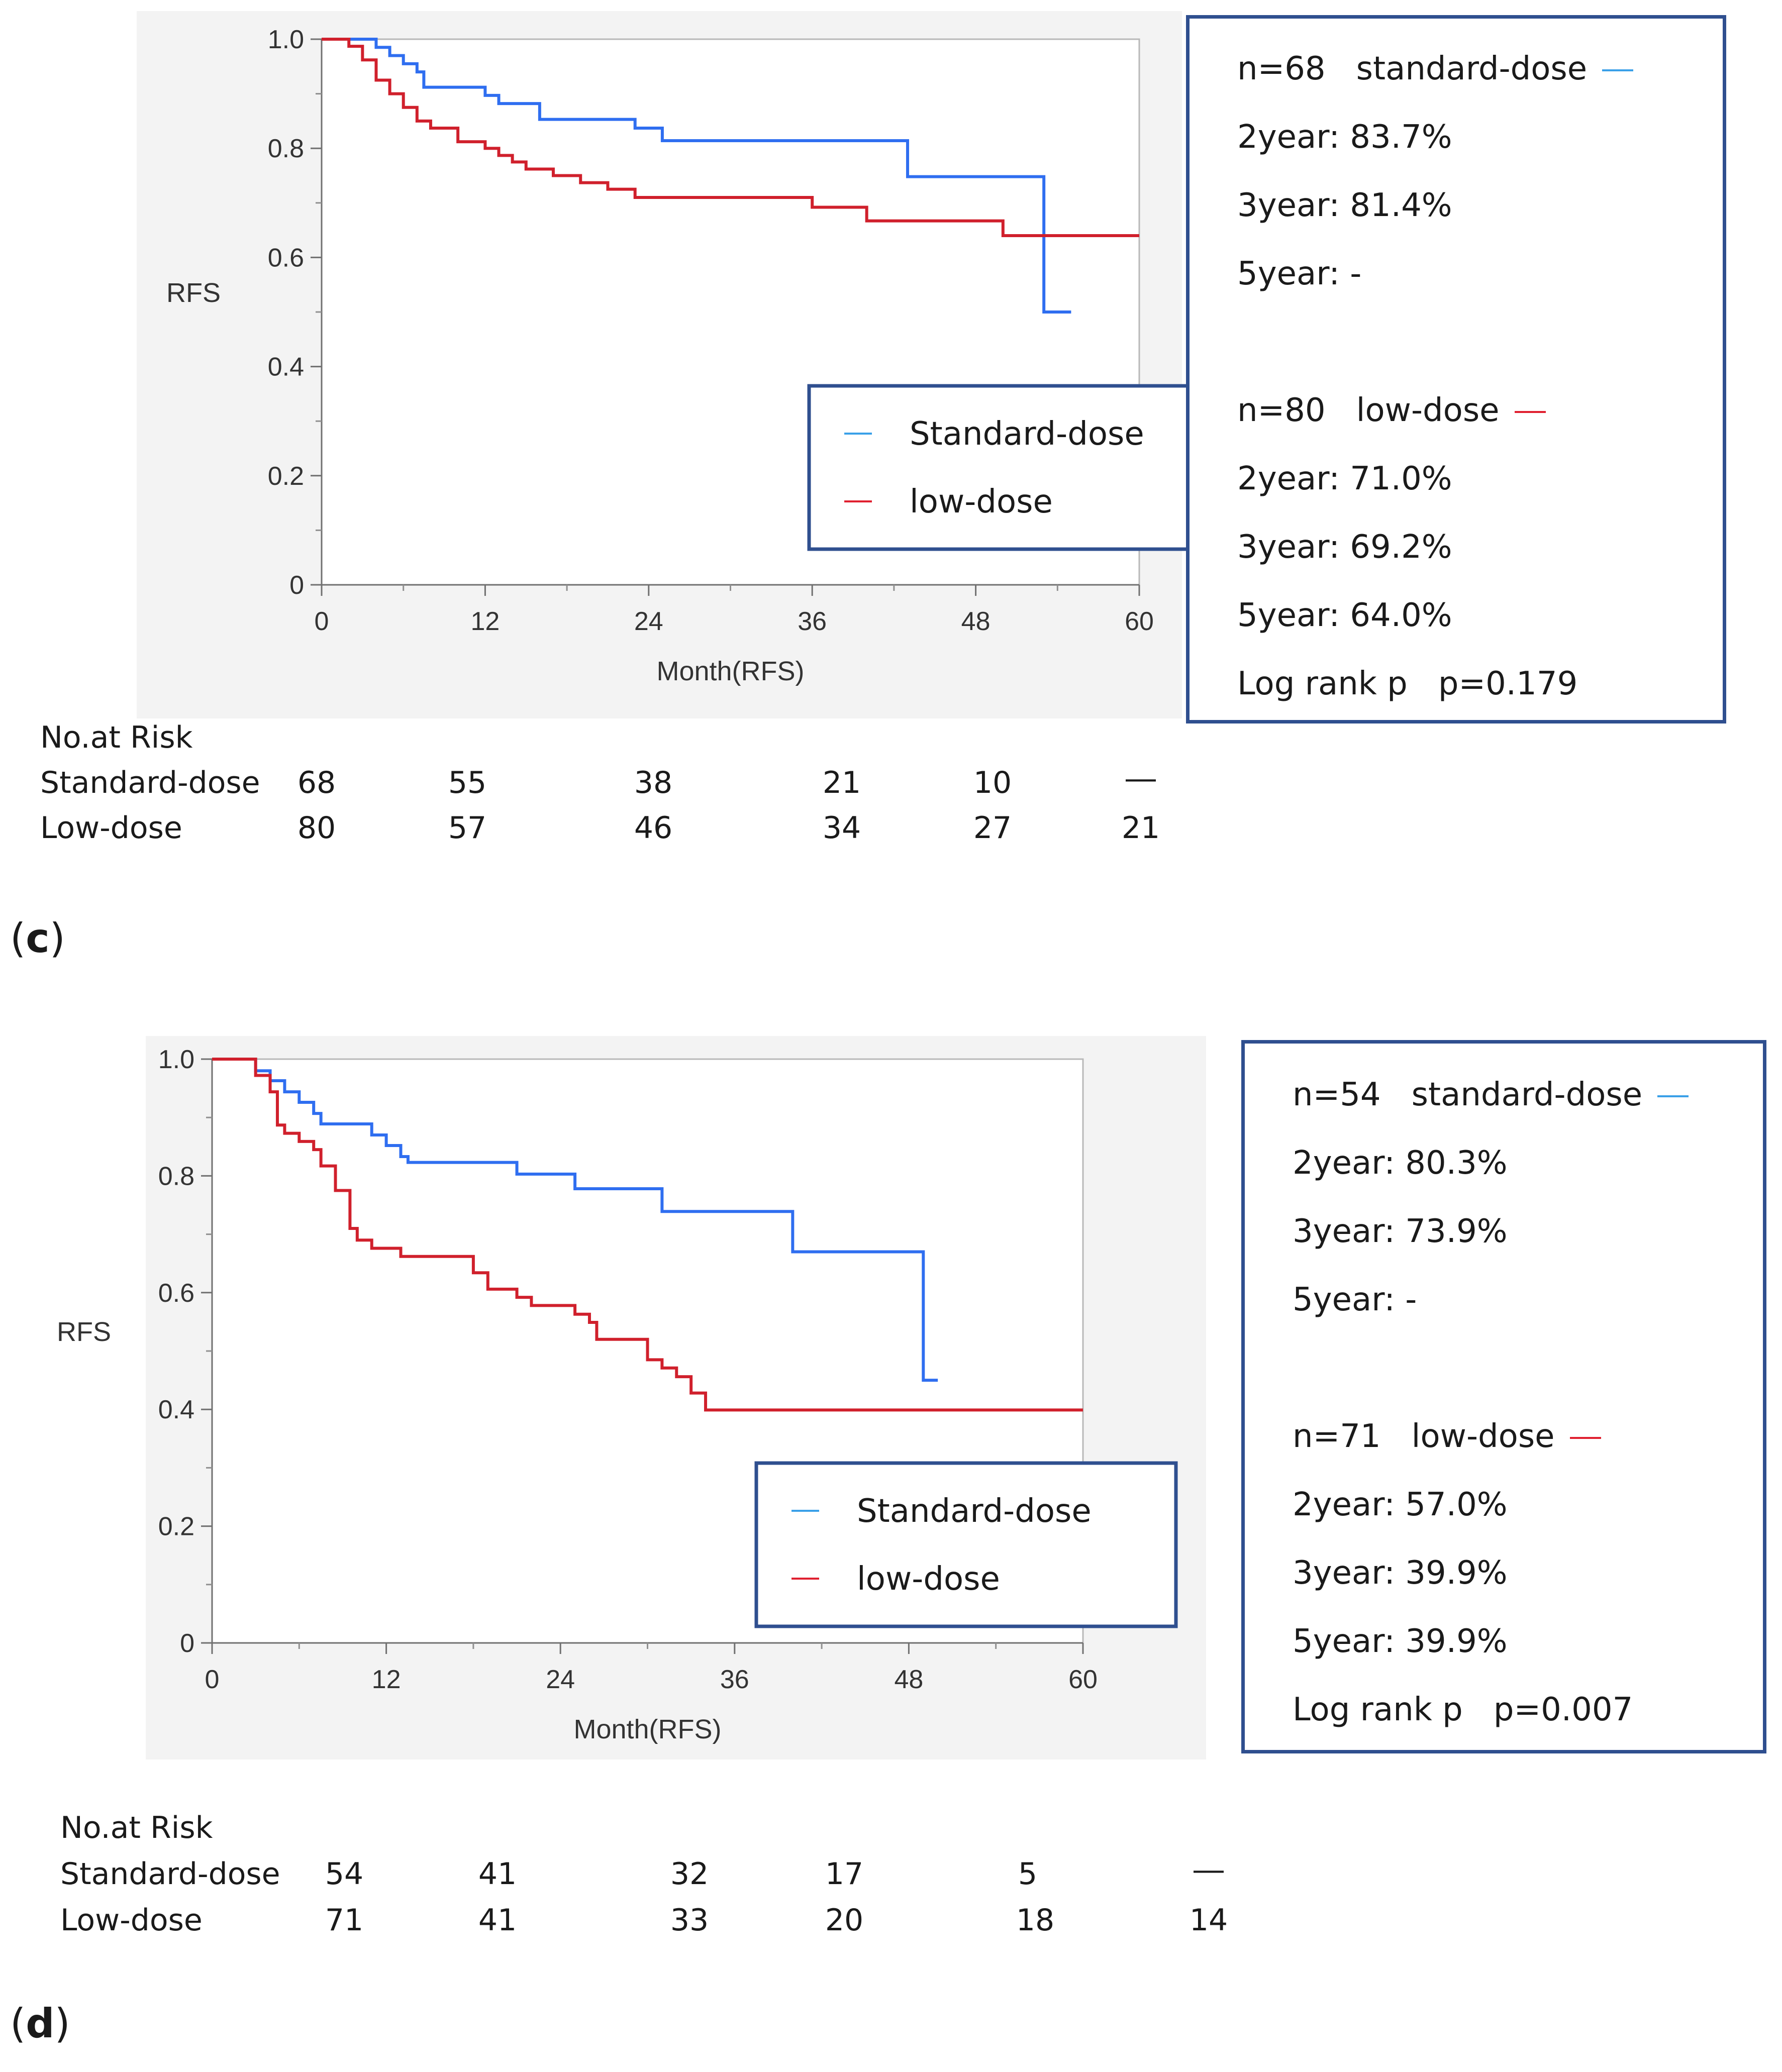 This screenshot has height=2072, width=1782. Describe the element at coordinates (467, 782) in the screenshot. I see `risk-standard-12: 55` at that location.